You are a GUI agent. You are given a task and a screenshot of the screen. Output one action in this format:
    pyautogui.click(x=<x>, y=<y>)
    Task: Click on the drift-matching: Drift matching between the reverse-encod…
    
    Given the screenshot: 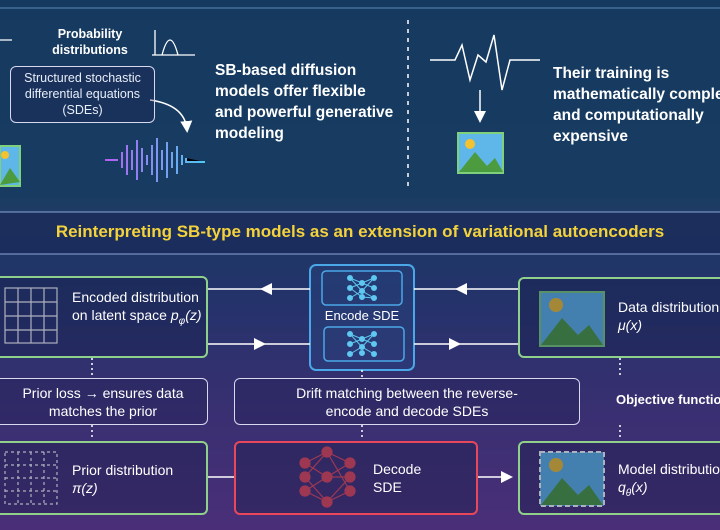 What is the action you would take?
    pyautogui.click(x=407, y=401)
    